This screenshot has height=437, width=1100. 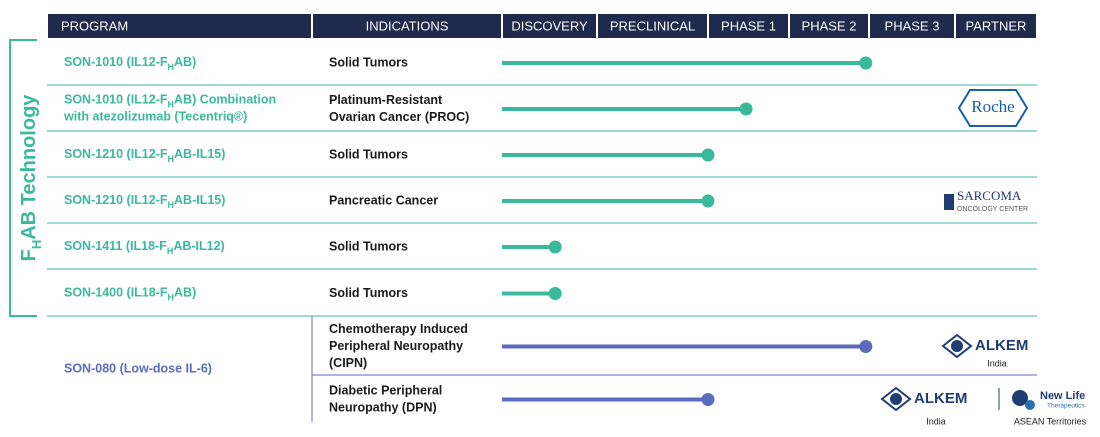 I want to click on group-label-part: H, so click(x=36, y=244).